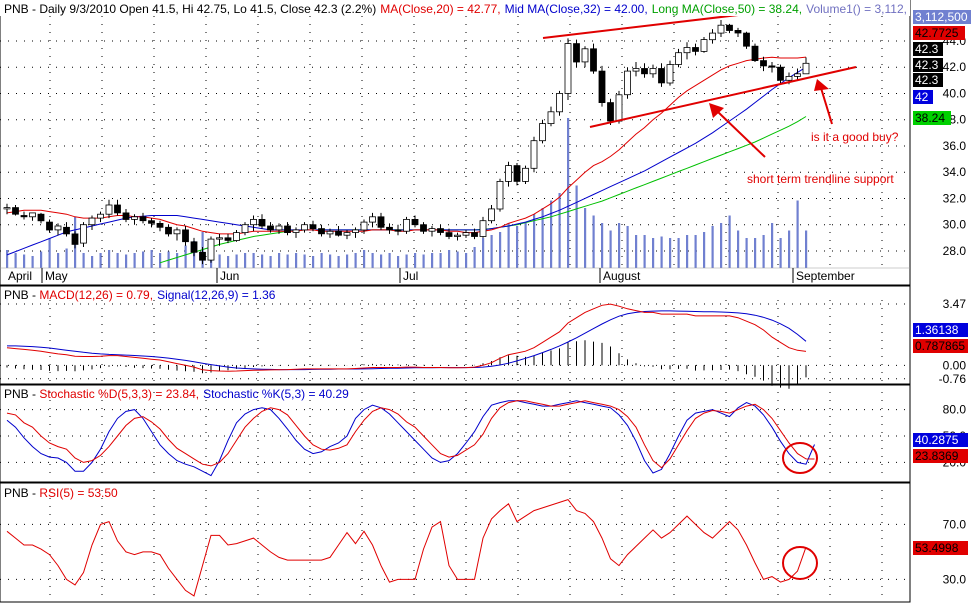  I want to click on y-tick-label: 30.0, so click(955, 225).